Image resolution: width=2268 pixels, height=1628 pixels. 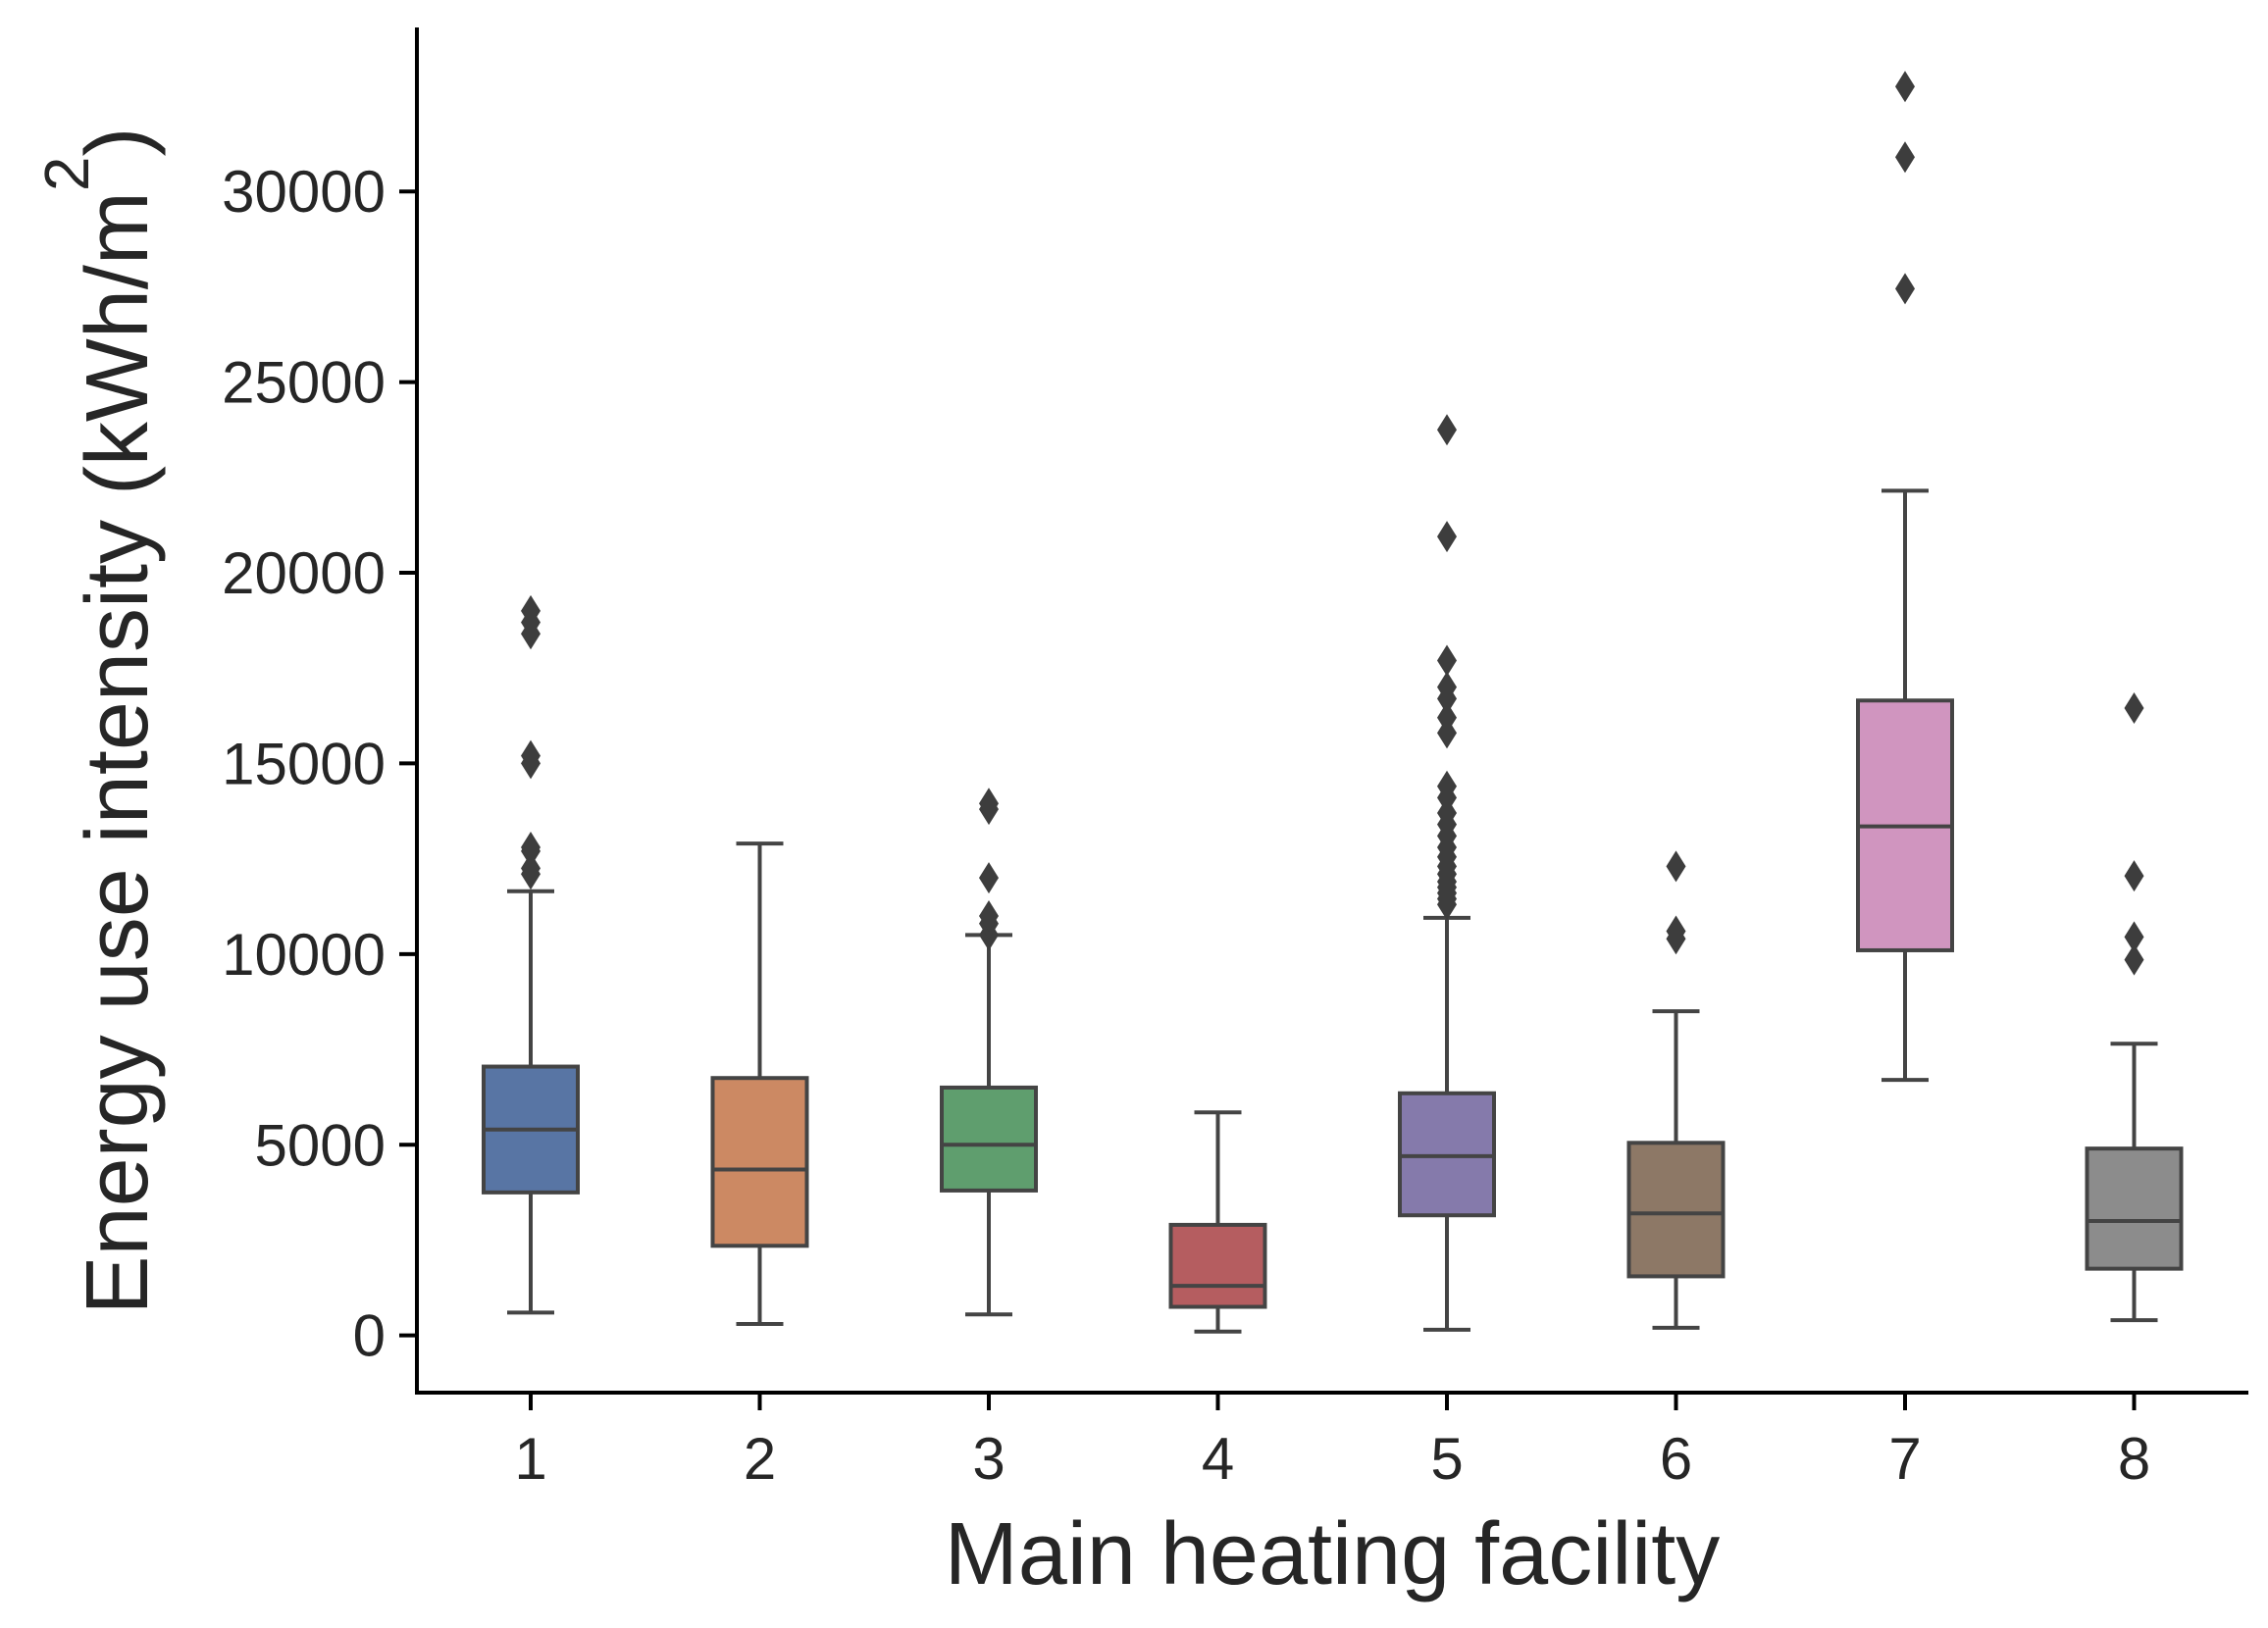 What do you see at coordinates (530, 1459) in the screenshot?
I see `x-tick-label: 1` at bounding box center [530, 1459].